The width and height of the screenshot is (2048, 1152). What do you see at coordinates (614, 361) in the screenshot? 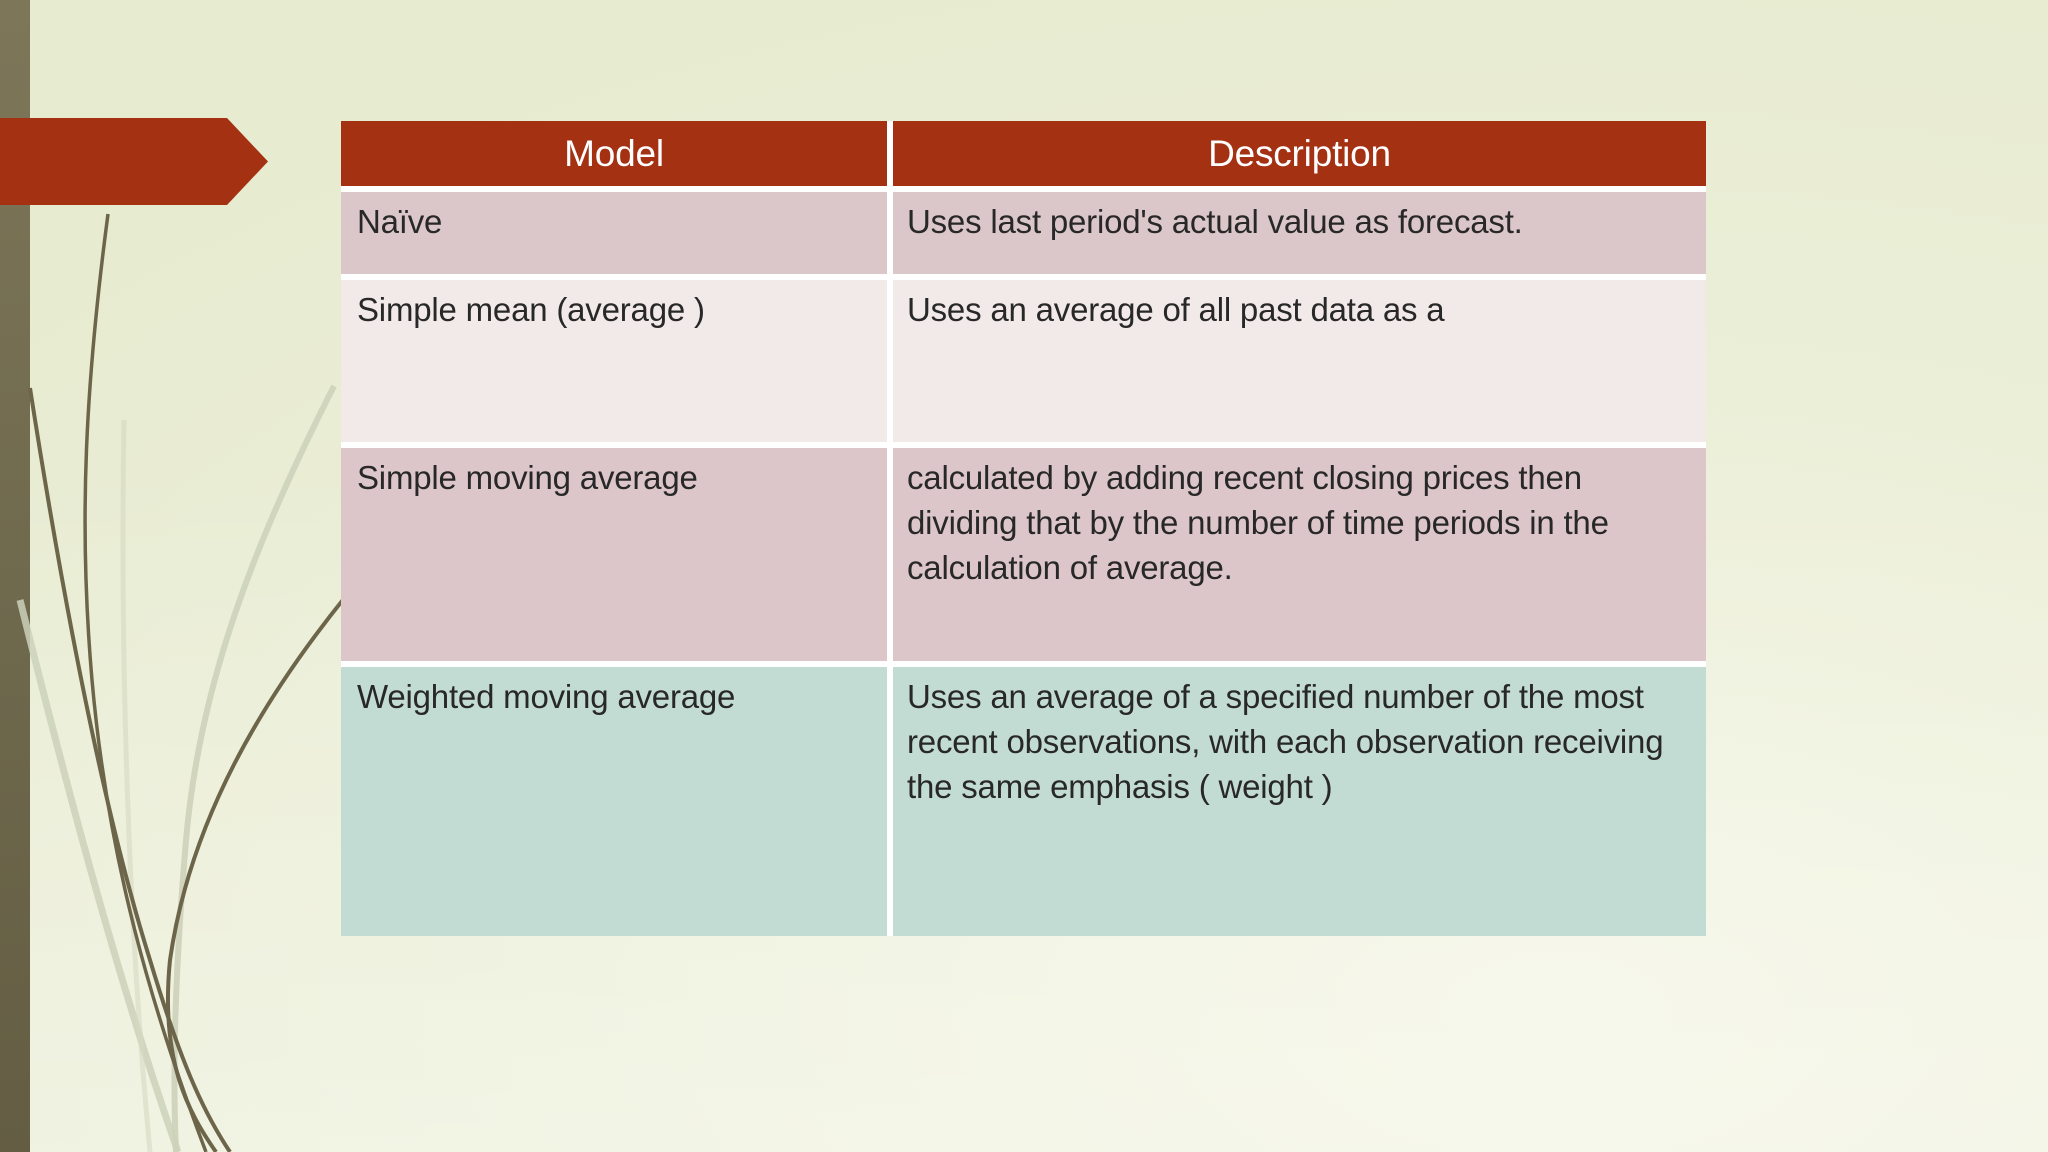
I see `model-cell-simple-mean: Simple mean (average )` at bounding box center [614, 361].